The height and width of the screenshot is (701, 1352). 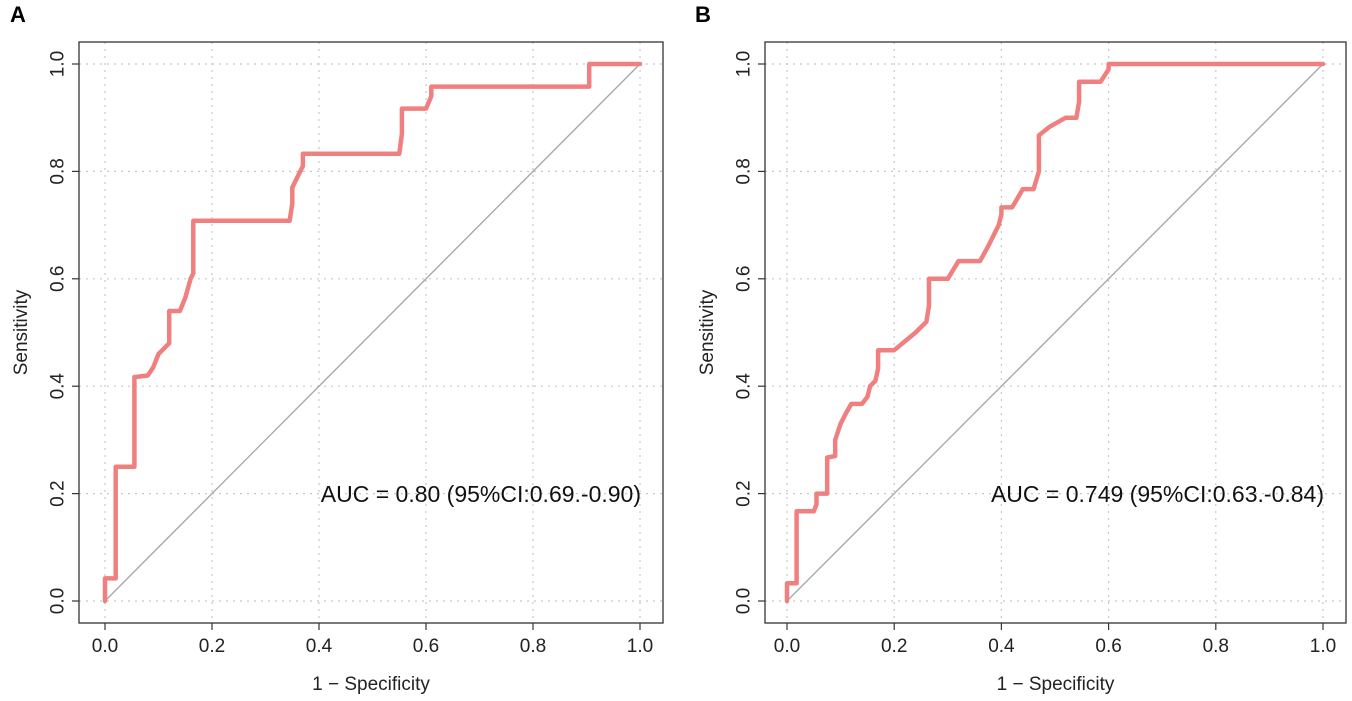 I want to click on x-tick-label-b: 0.2, so click(x=894, y=646).